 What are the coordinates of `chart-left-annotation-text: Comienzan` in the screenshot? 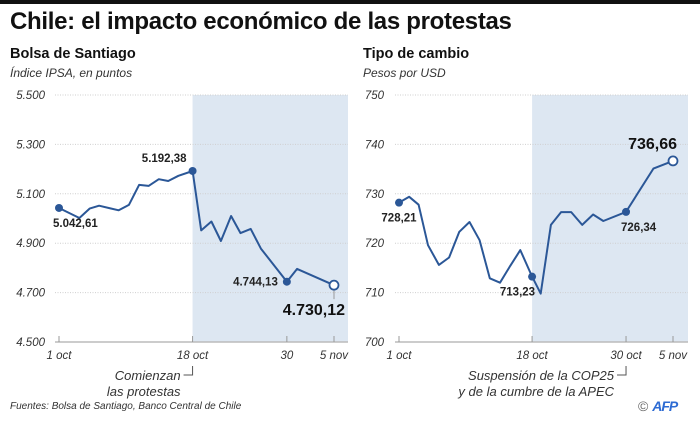 It's located at (148, 375).